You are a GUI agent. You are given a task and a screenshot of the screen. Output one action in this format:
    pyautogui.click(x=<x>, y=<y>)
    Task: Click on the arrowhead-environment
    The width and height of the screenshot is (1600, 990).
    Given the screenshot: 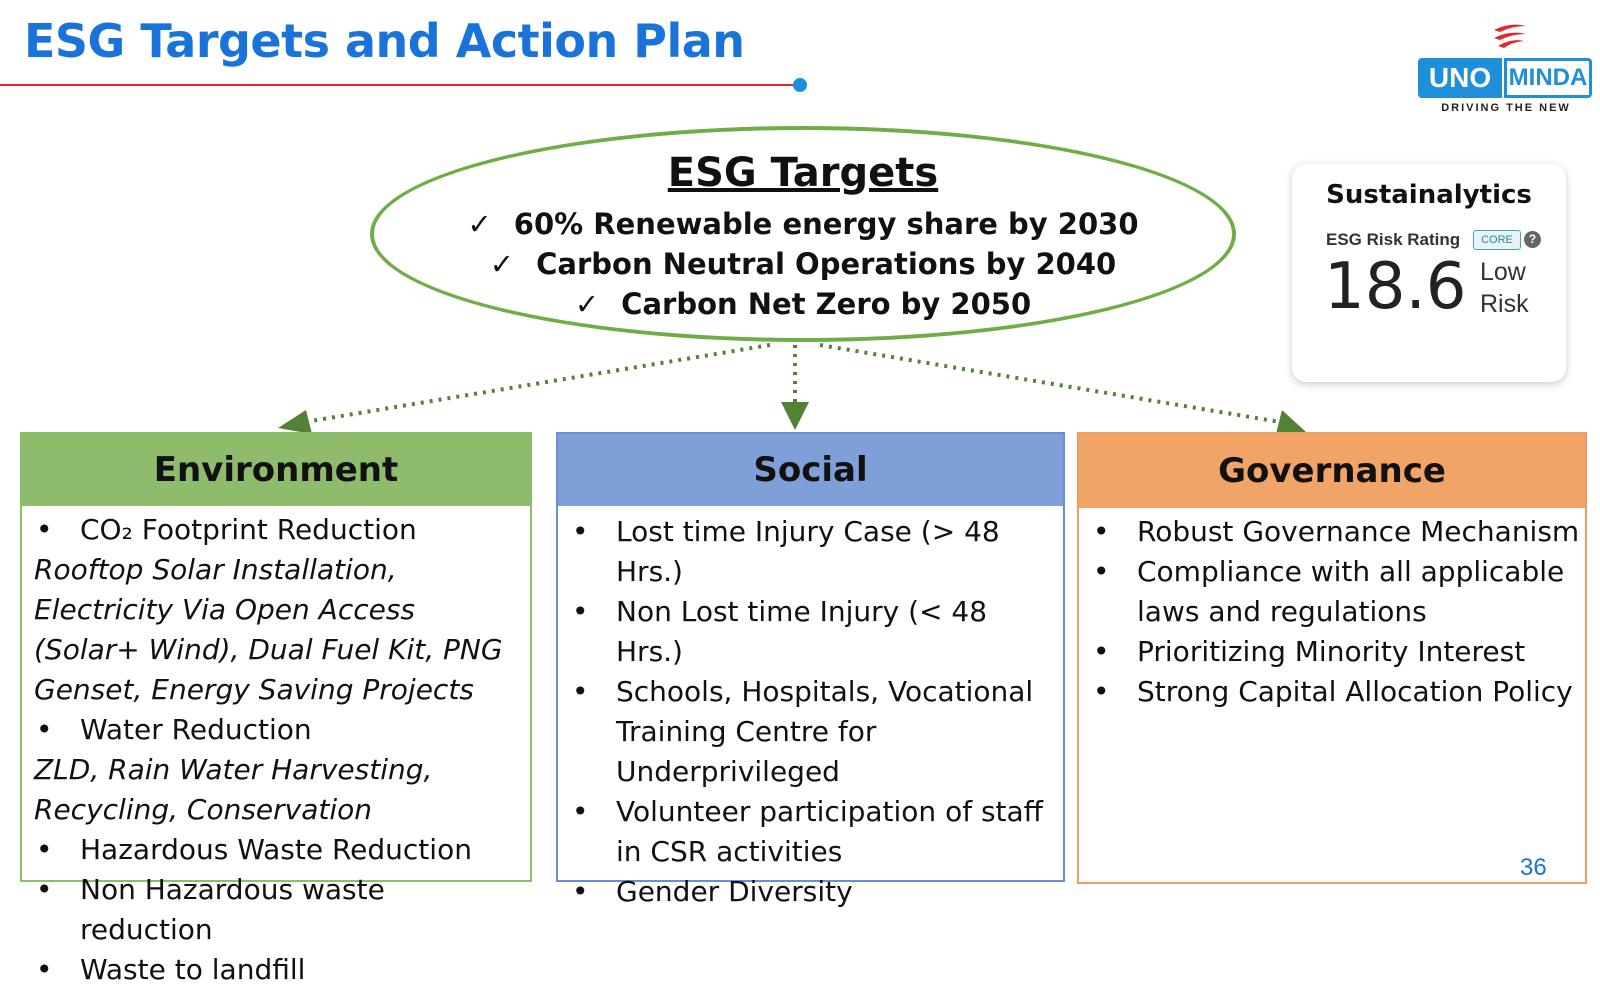 What is the action you would take?
    pyautogui.click(x=295, y=422)
    